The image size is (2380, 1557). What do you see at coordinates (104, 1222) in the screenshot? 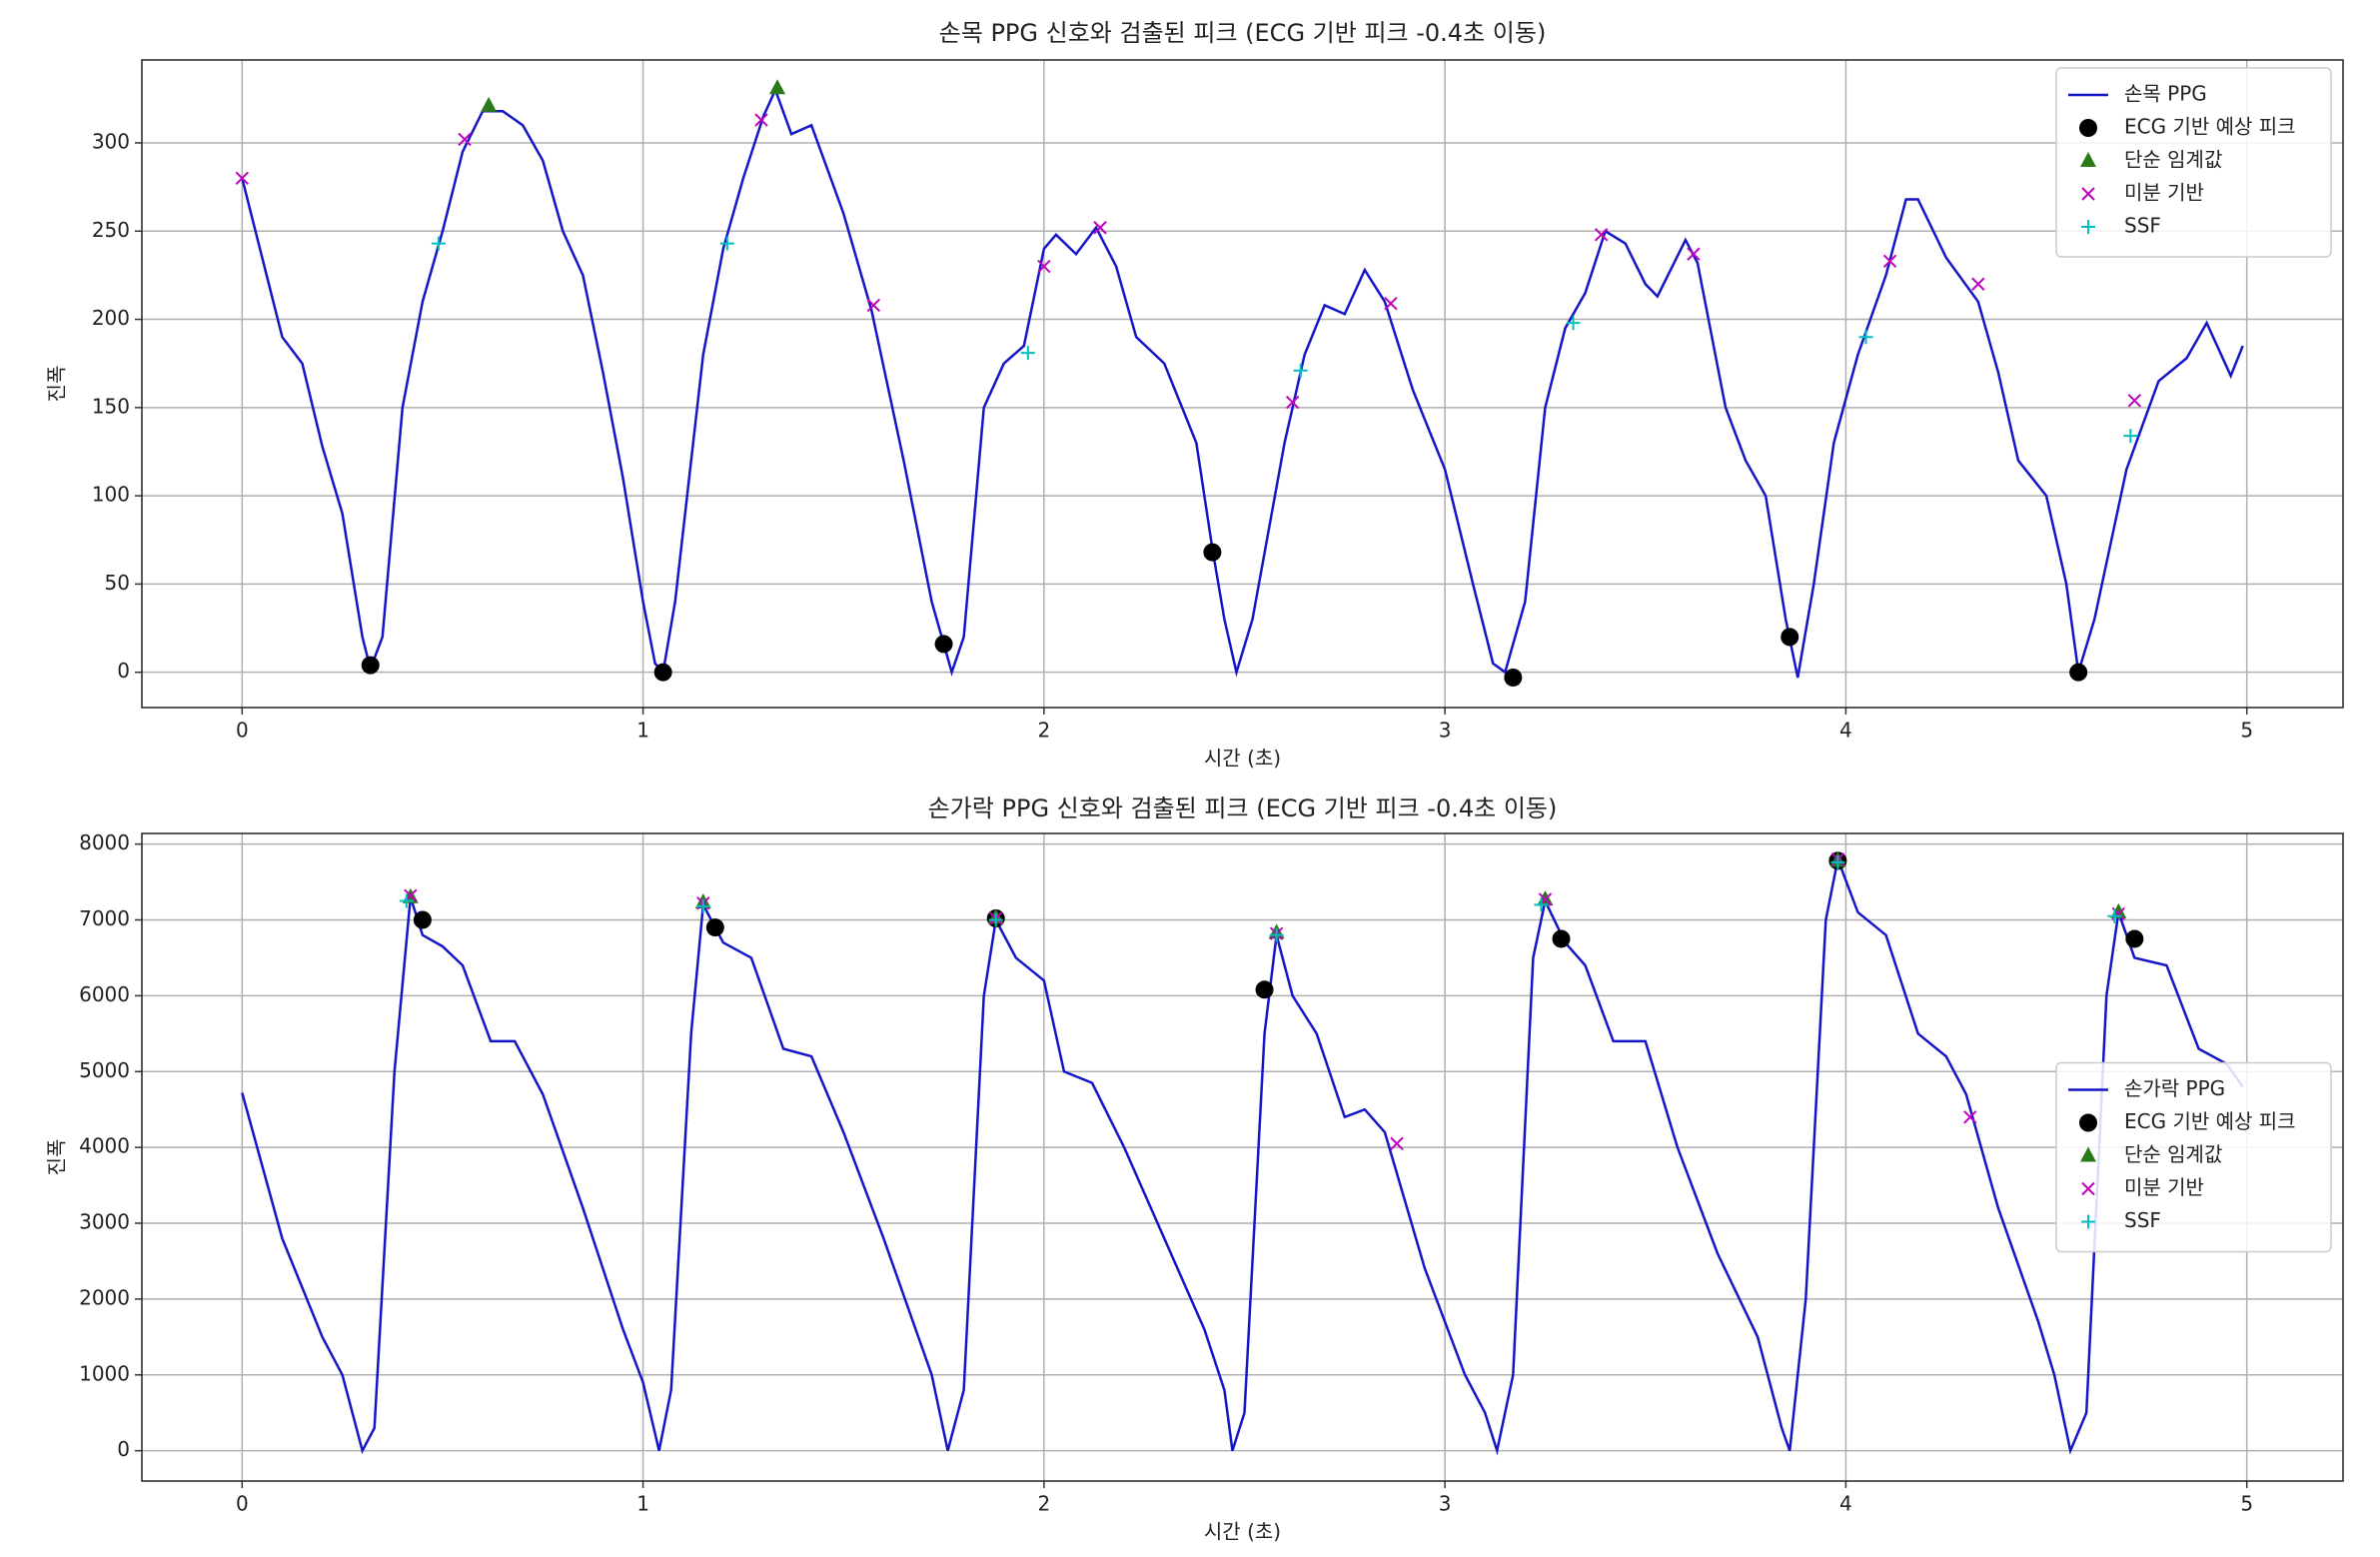
I see `y-tick-label: 3000` at bounding box center [104, 1222].